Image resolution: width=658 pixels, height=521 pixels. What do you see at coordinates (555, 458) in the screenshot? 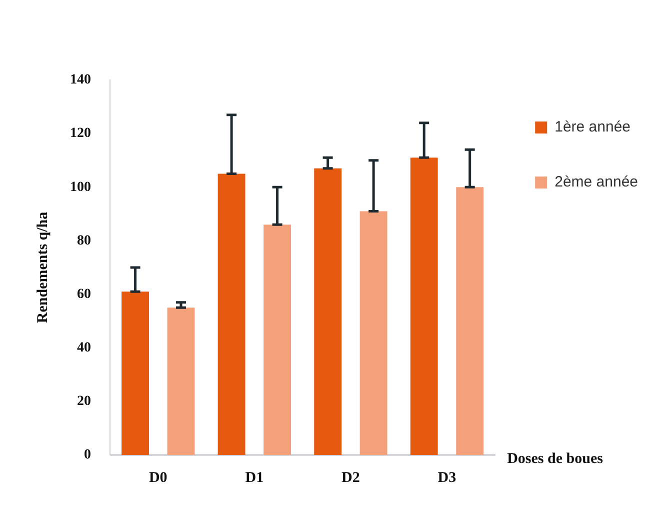
I see `x-axis-title: Doses de boues` at bounding box center [555, 458].